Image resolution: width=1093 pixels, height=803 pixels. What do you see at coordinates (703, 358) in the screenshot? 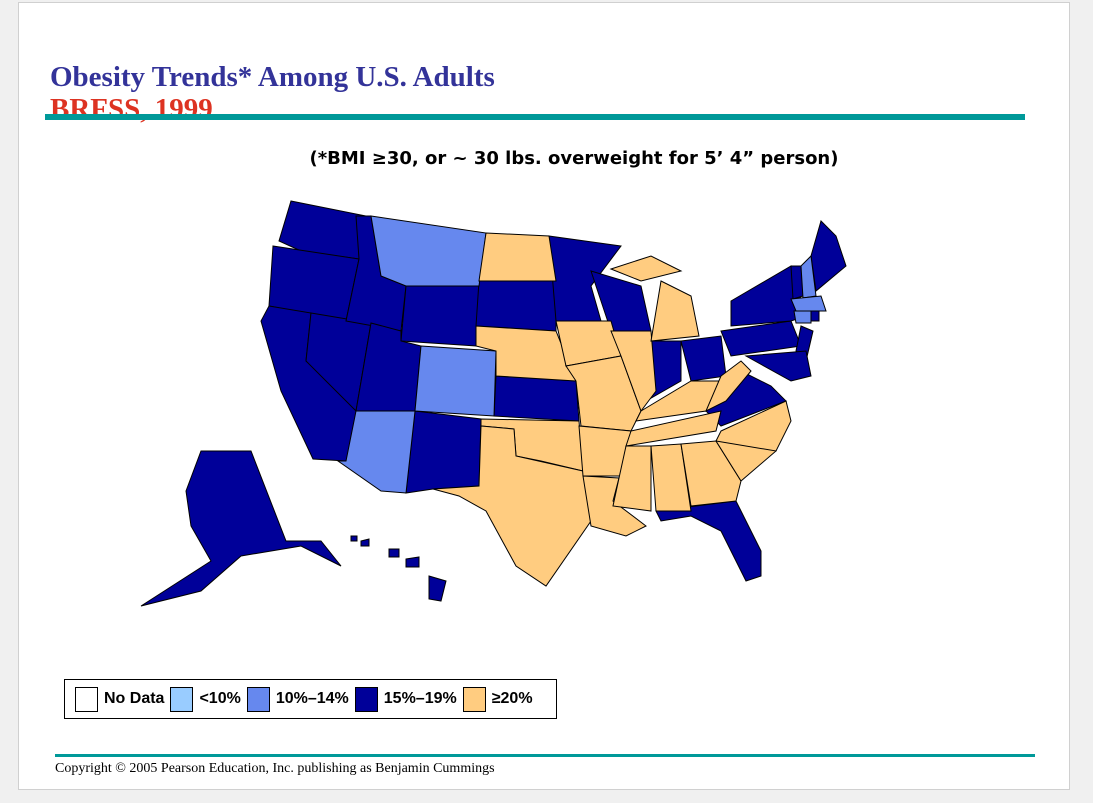
I see `state-oh` at bounding box center [703, 358].